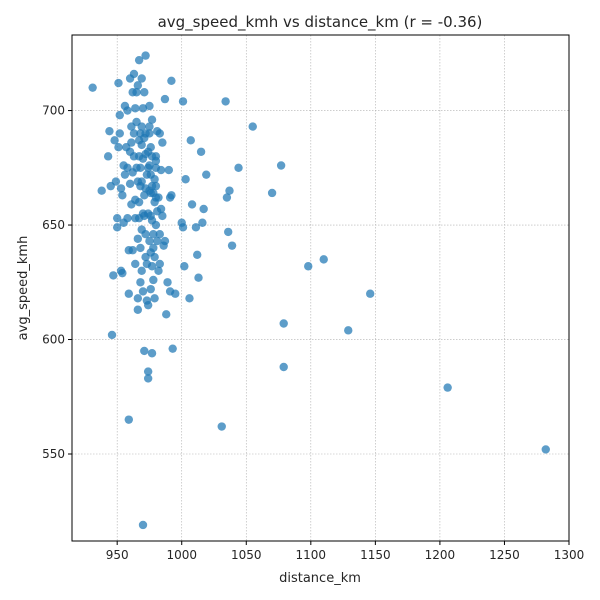 This screenshot has height=600, width=600. What do you see at coordinates (57, 282) in the screenshot?
I see `y-axis-ticks: 550 600 650 700` at bounding box center [57, 282].